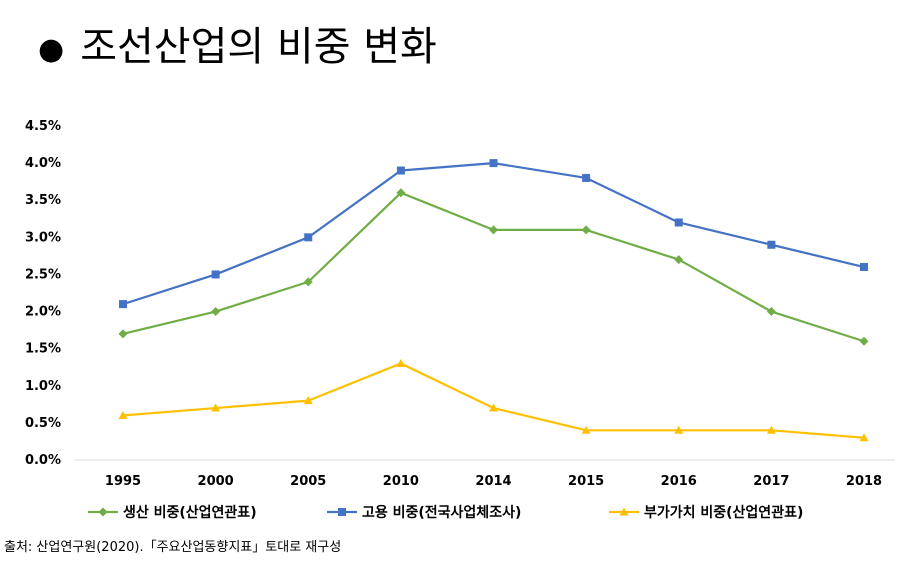 Image resolution: width=912 pixels, height=564 pixels. I want to click on source-note: 출처: 산업연구원(2020).「주요산업동향지표」토대로 재구성, so click(173, 547).